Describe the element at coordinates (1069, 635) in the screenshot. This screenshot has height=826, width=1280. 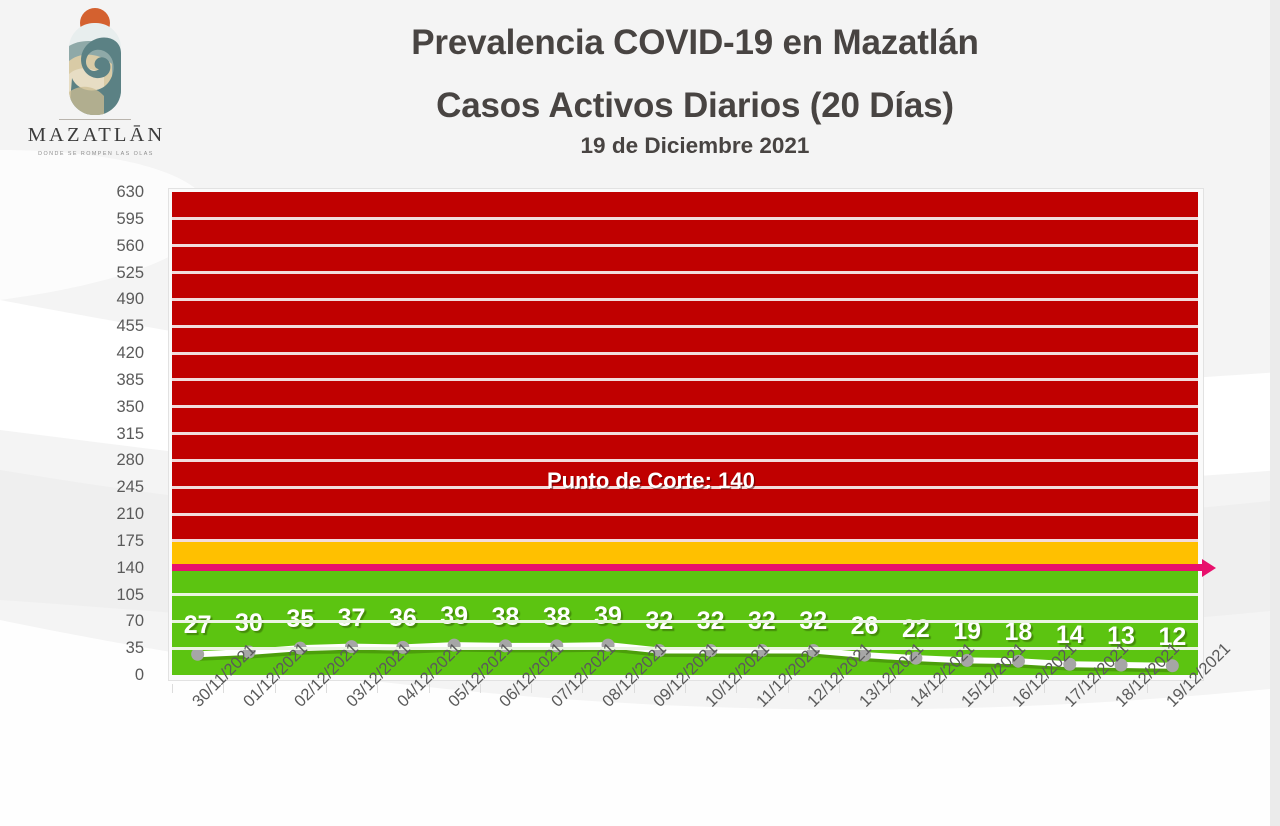
I see `data-label: 14` at that location.